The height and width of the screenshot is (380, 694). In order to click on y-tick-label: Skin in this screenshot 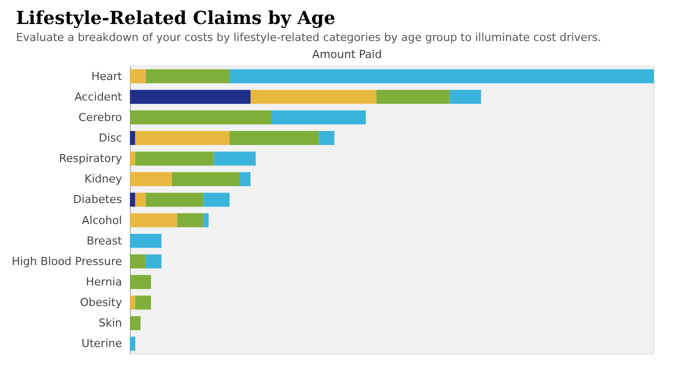, I will do `click(110, 323)`.